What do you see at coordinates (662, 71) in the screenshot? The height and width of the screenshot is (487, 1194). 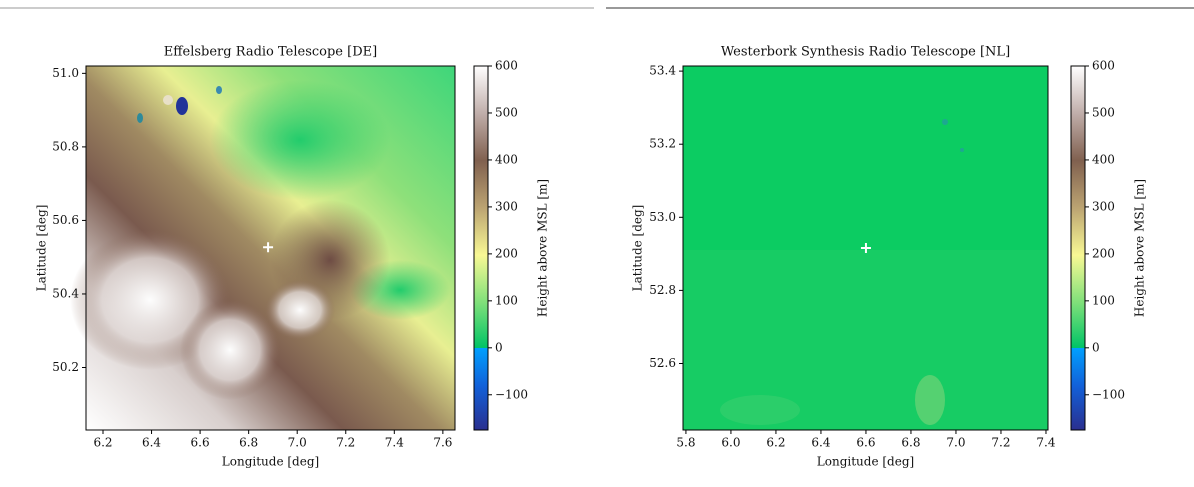 I see `y-tick-label: 53.4` at bounding box center [662, 71].